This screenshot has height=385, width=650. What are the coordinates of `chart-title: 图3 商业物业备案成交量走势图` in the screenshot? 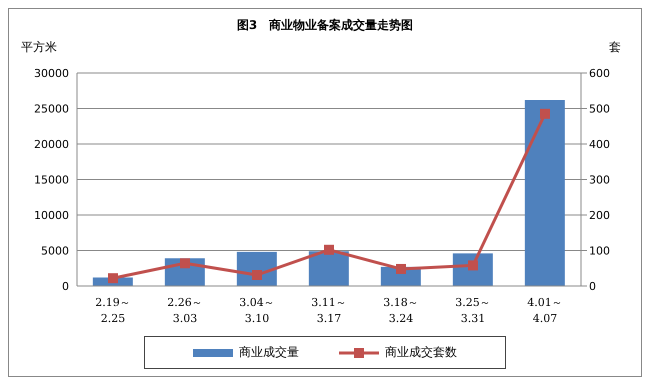 It's located at (325, 25).